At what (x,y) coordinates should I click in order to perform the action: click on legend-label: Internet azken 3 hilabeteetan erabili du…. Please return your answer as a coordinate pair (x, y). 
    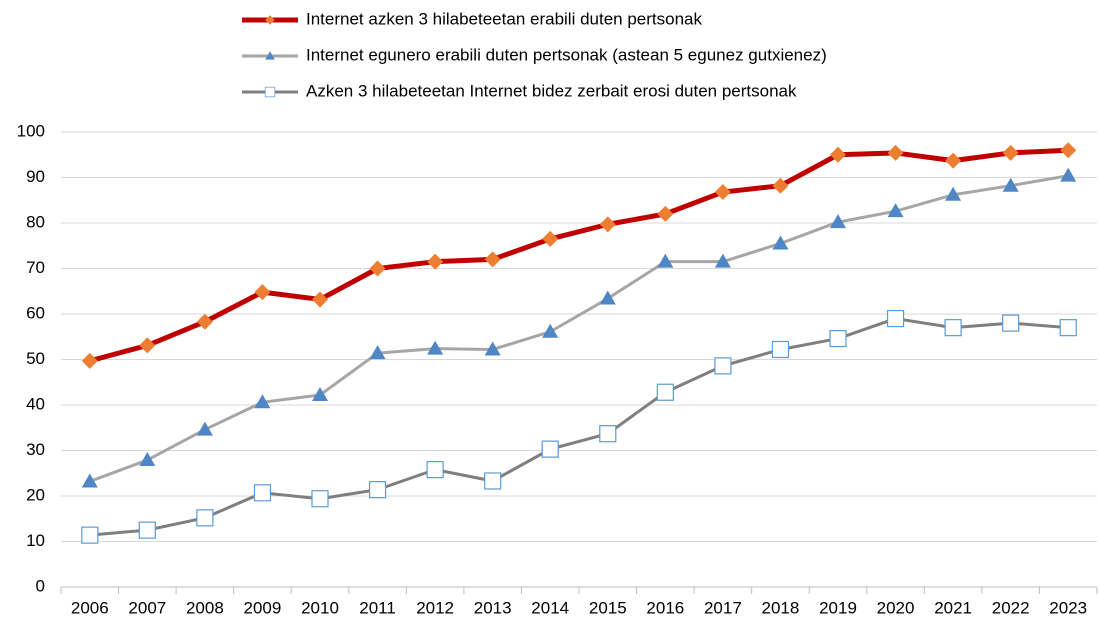
    Looking at the image, I should click on (504, 18).